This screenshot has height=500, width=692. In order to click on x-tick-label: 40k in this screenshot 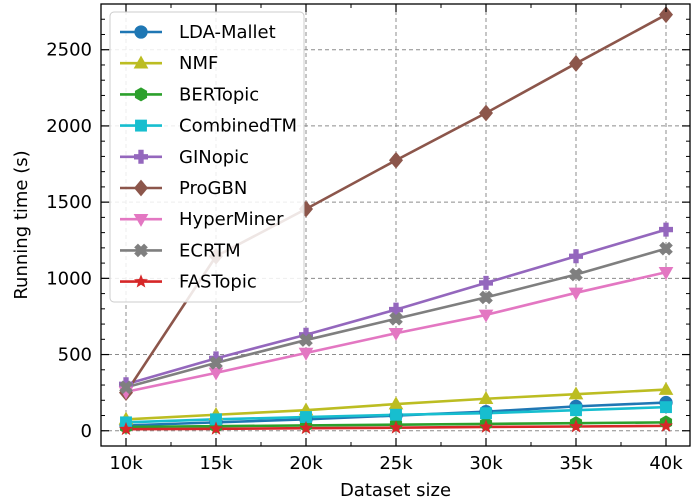, I will do `click(666, 463)`.